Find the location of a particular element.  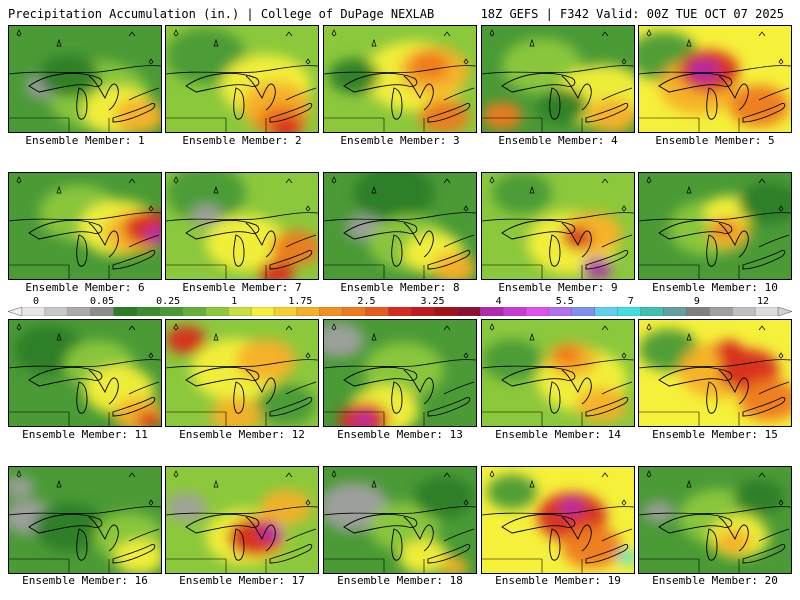

colorbar-right-arrow is located at coordinates (784, 311).